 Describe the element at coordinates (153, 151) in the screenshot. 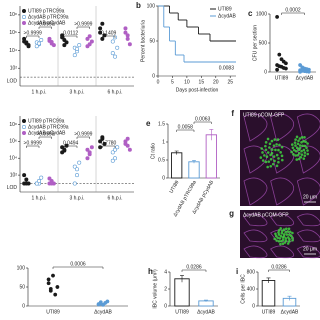

I see `y-axis-label: Ct ratio` at that location.